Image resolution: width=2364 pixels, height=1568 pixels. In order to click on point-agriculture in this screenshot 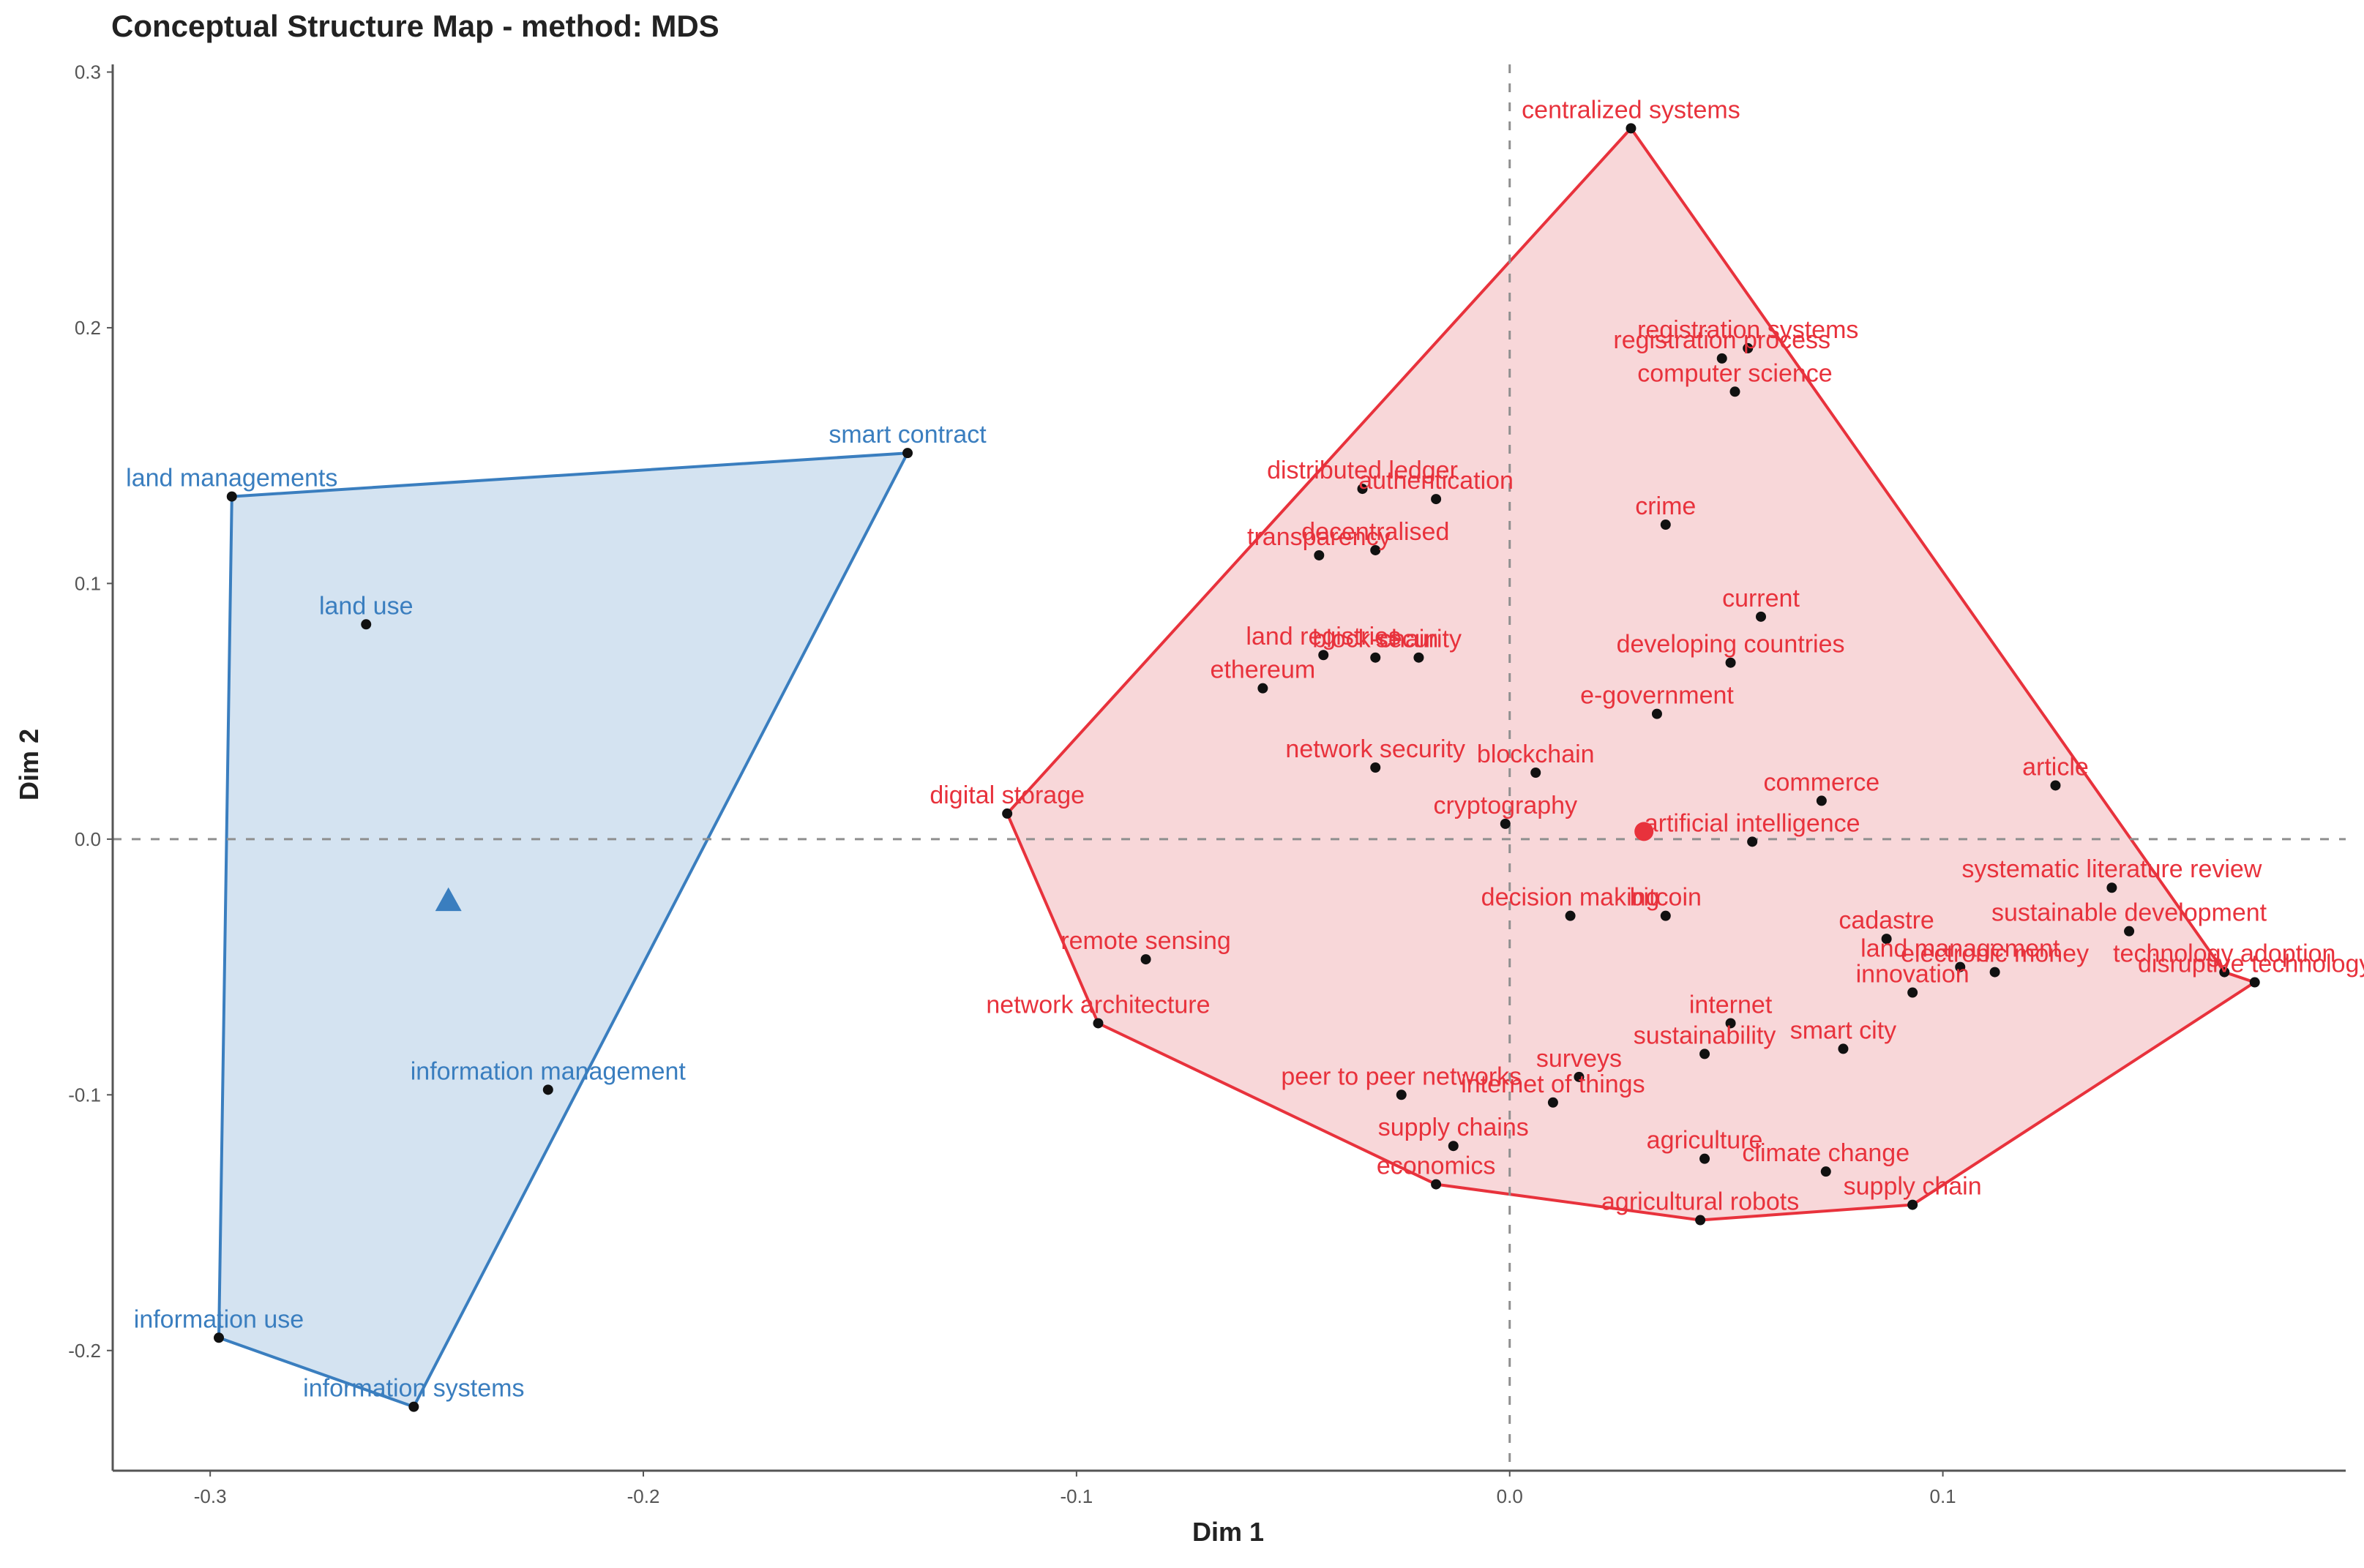, I will do `click(1704, 1159)`.